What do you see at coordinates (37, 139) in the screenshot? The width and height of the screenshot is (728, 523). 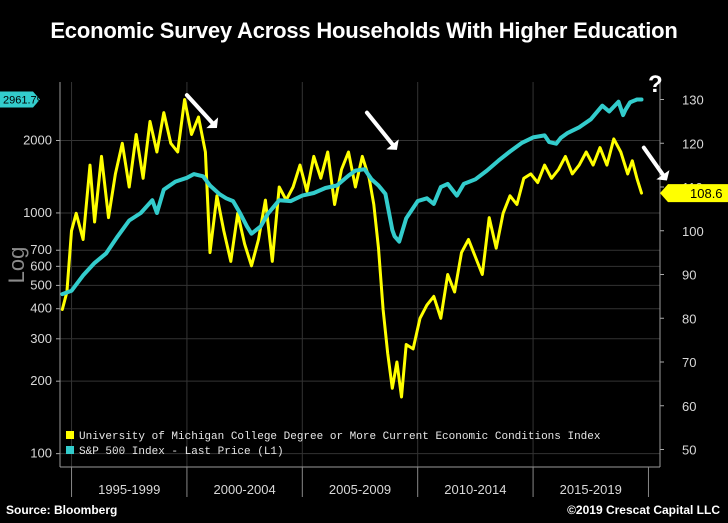 I see `left-tick-label: 2000` at bounding box center [37, 139].